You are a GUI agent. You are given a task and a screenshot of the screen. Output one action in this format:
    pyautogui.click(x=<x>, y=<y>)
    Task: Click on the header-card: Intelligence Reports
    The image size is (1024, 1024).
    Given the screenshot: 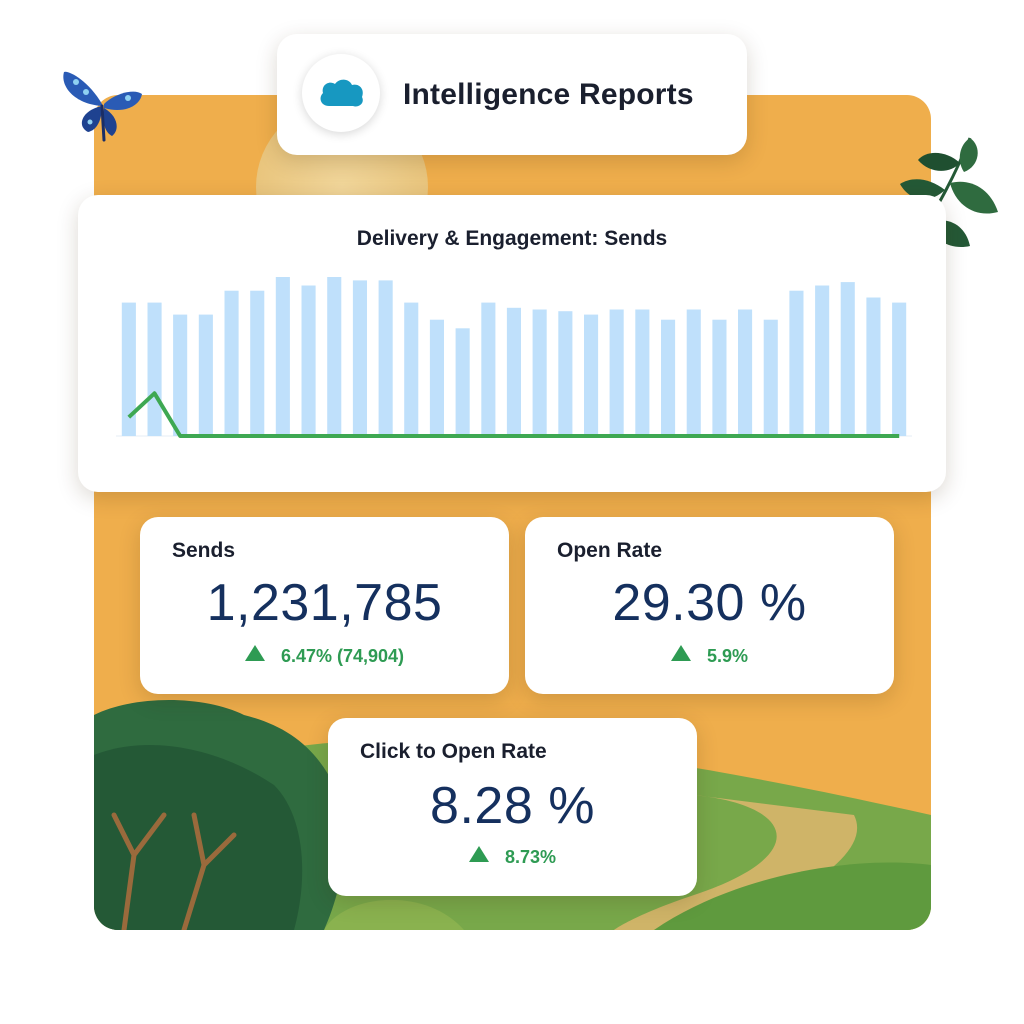 What is the action you would take?
    pyautogui.click(x=512, y=94)
    